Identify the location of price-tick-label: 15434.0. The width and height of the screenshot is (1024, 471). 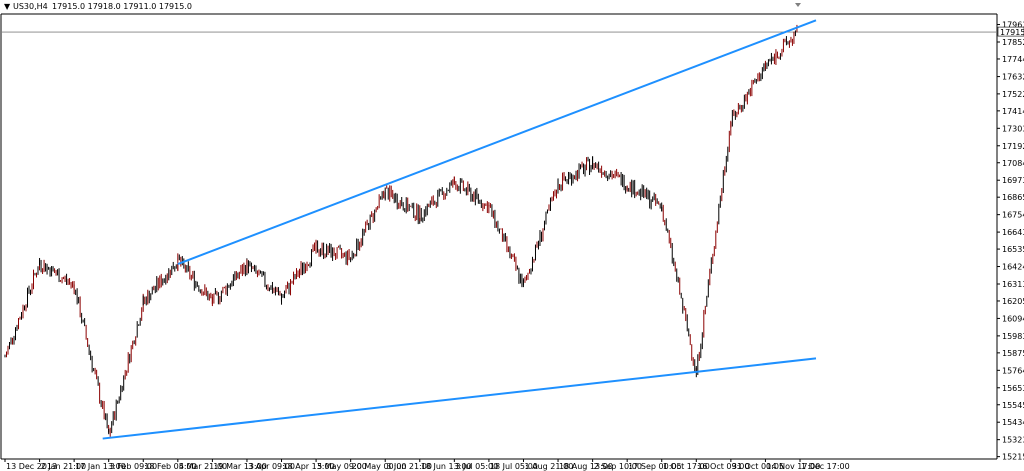
(1013, 422).